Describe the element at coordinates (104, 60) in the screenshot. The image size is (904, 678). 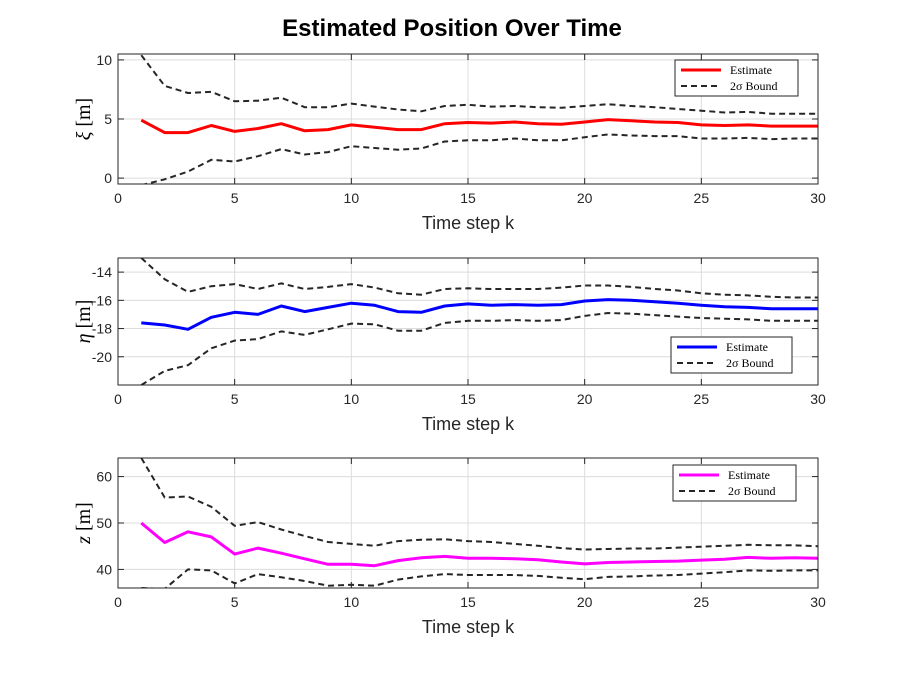
I see `y-tick-label: 10` at that location.